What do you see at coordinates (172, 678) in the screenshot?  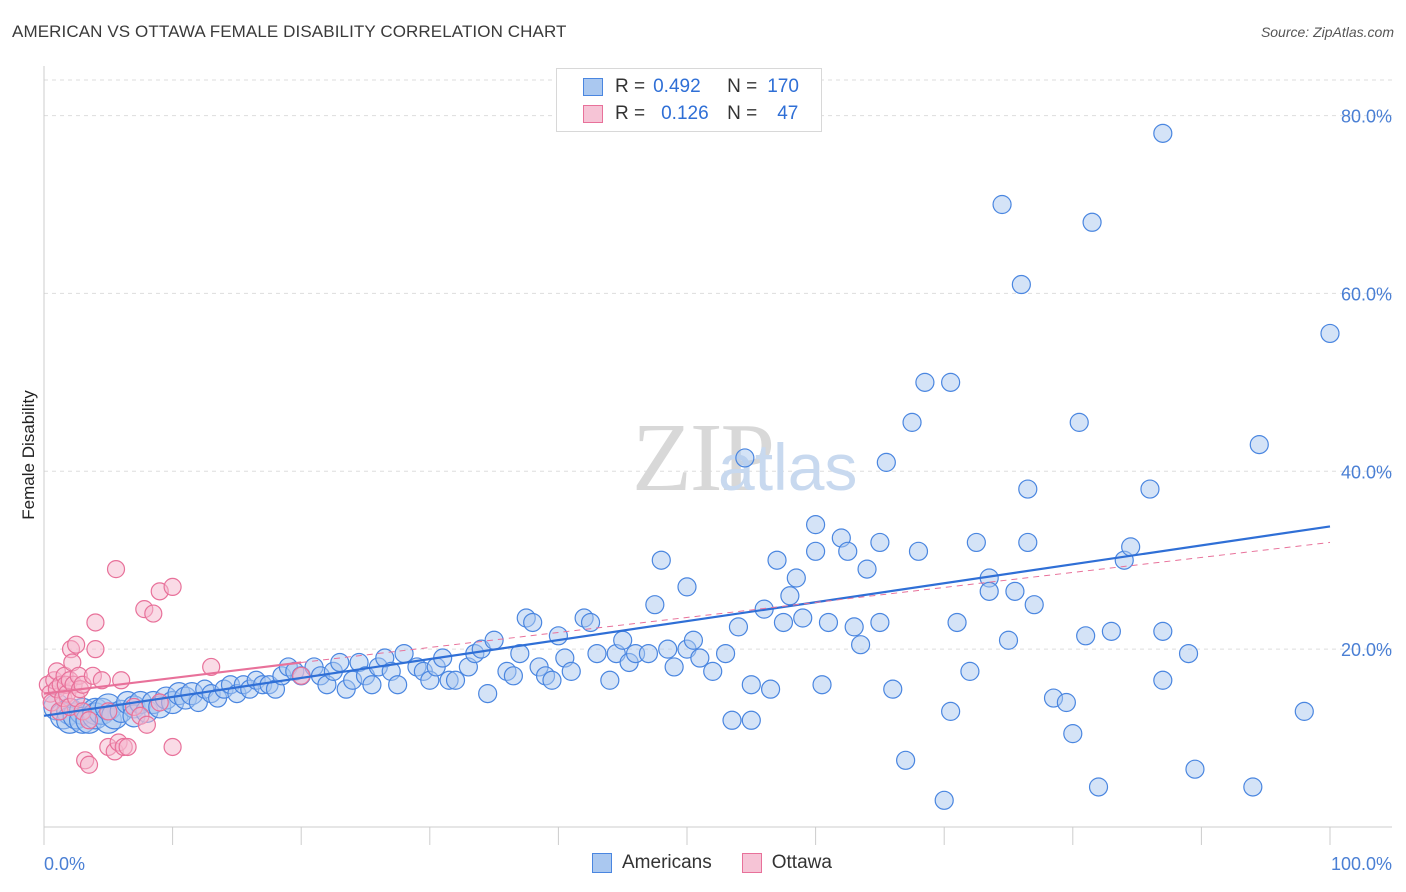 I see `ottawa-trend-line` at bounding box center [172, 678].